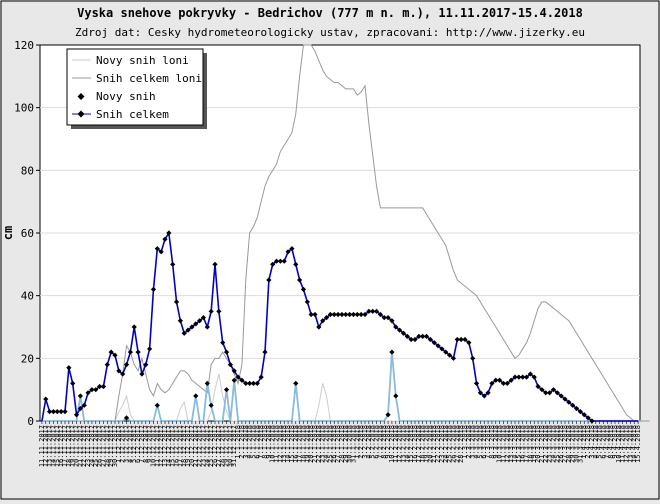 This screenshot has width=660, height=504. Describe the element at coordinates (88, 446) in the screenshot. I see `x-tick-label: 23.11.2017` at that location.